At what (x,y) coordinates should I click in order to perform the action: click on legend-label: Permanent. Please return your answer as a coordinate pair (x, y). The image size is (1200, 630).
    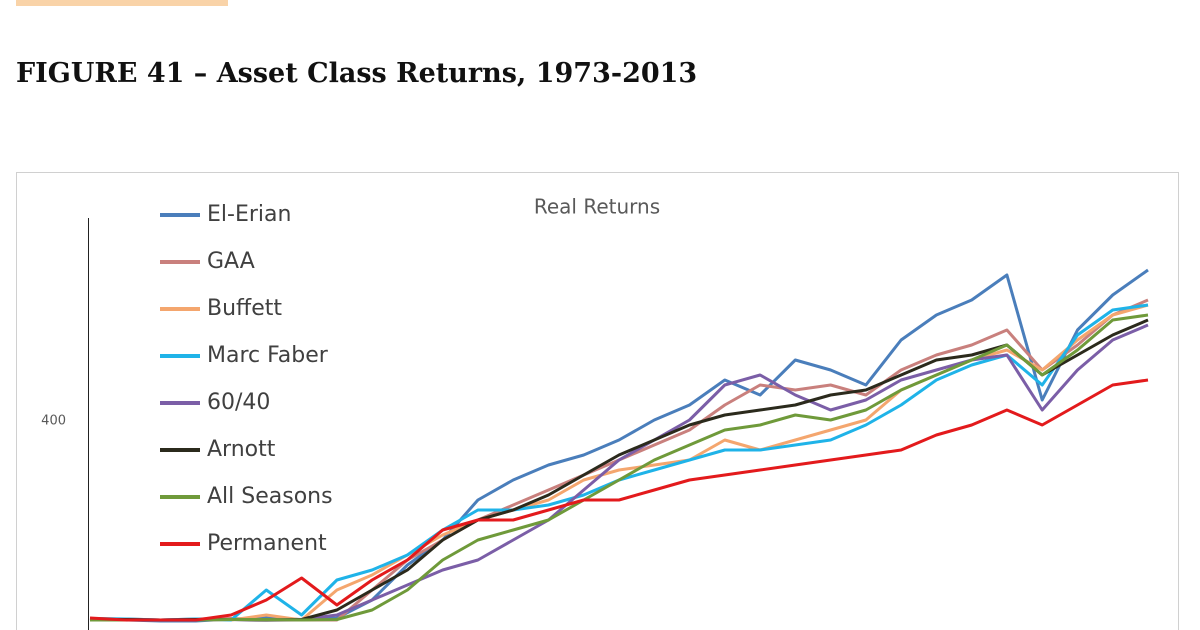
    Looking at the image, I should click on (267, 543).